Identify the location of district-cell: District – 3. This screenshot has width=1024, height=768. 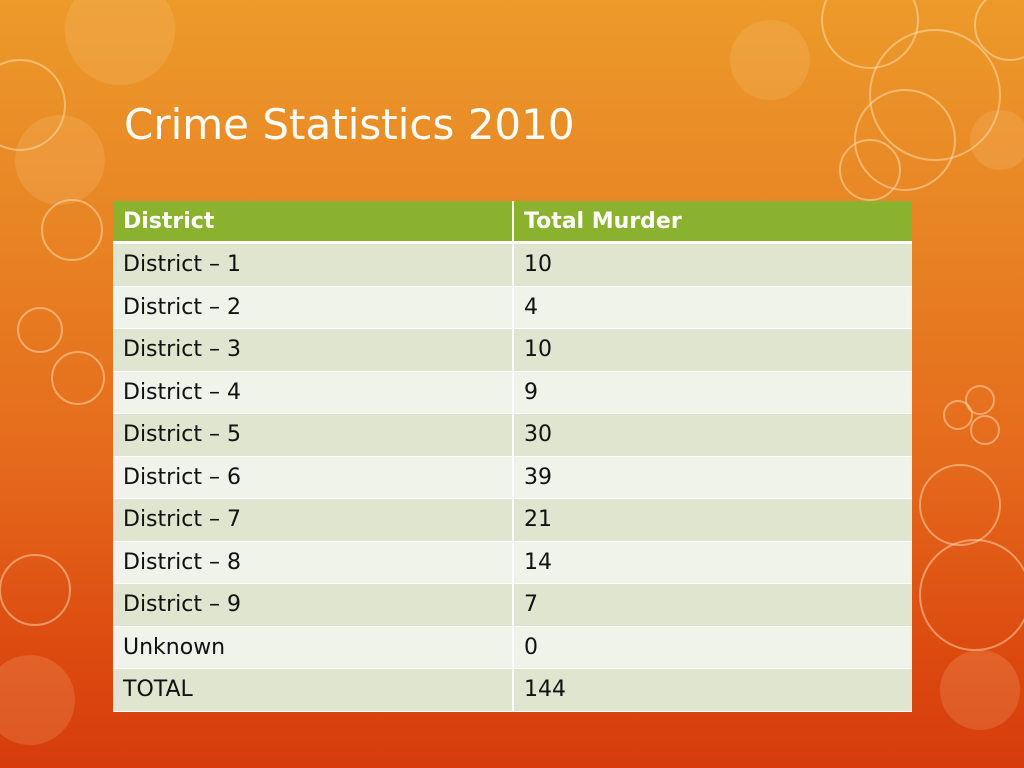
(313, 349).